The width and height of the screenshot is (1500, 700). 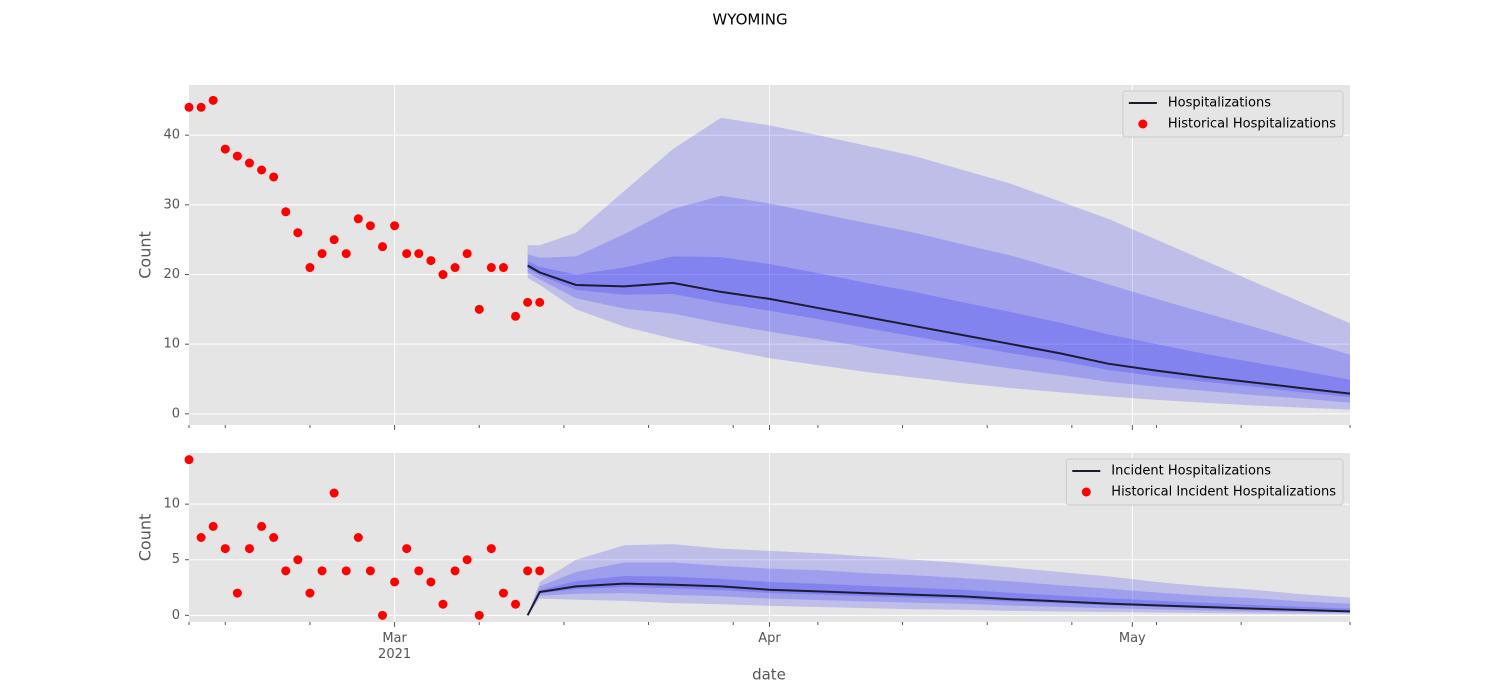 What do you see at coordinates (171, 204) in the screenshot?
I see `y-tick-label: 30` at bounding box center [171, 204].